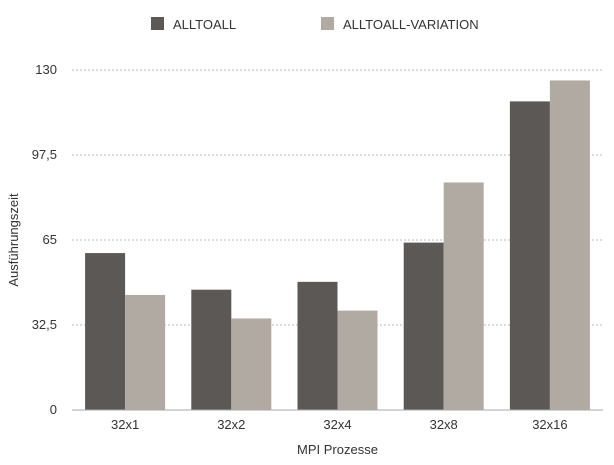  Describe the element at coordinates (549, 424) in the screenshot. I see `x-tick-label: 32x16` at that location.